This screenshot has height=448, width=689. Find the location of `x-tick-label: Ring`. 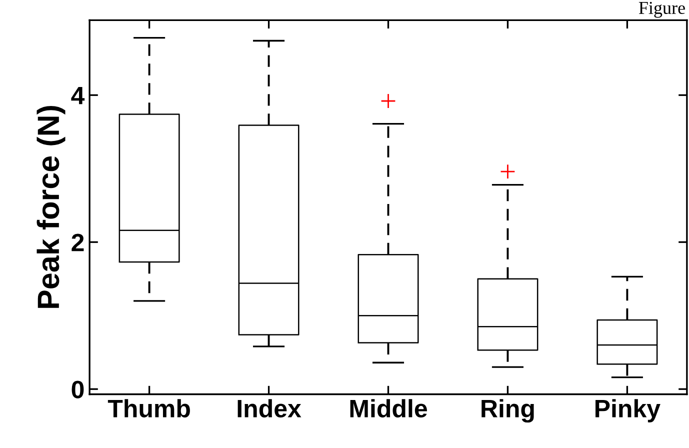

x-tick-label: Ring is located at coordinates (508, 411).